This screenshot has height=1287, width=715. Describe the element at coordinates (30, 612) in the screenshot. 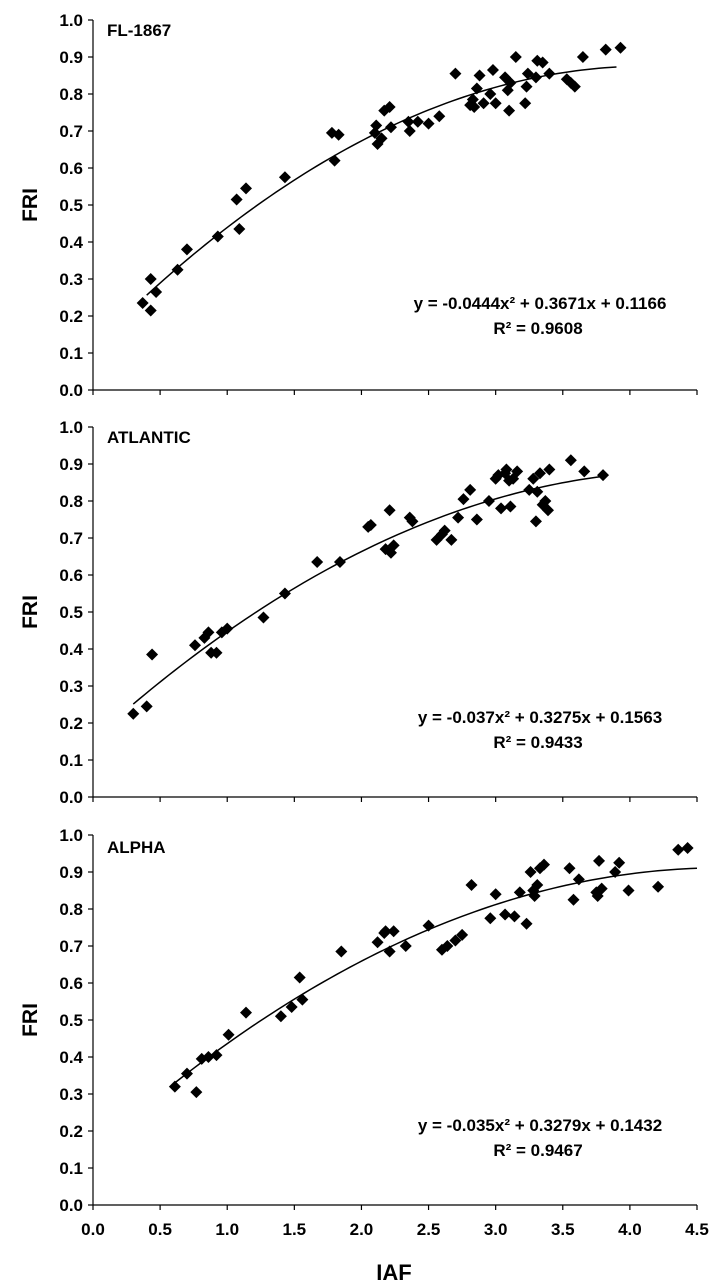

I see `y-axis-label: FRI` at that location.